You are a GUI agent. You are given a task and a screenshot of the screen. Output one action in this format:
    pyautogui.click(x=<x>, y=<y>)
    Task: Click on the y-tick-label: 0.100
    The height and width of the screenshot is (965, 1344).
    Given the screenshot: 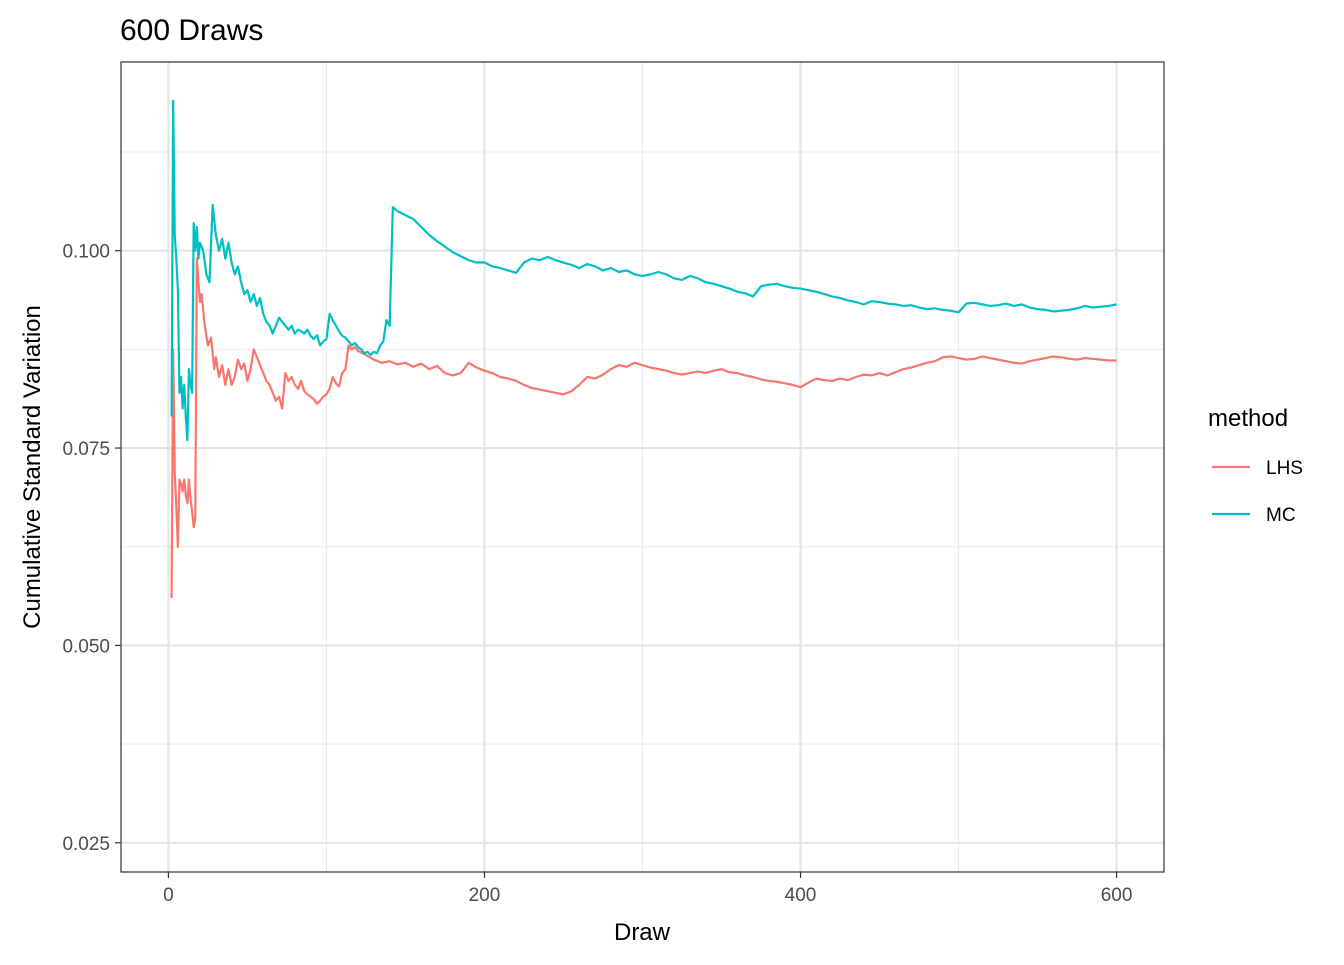 What is the action you would take?
    pyautogui.click(x=86, y=252)
    